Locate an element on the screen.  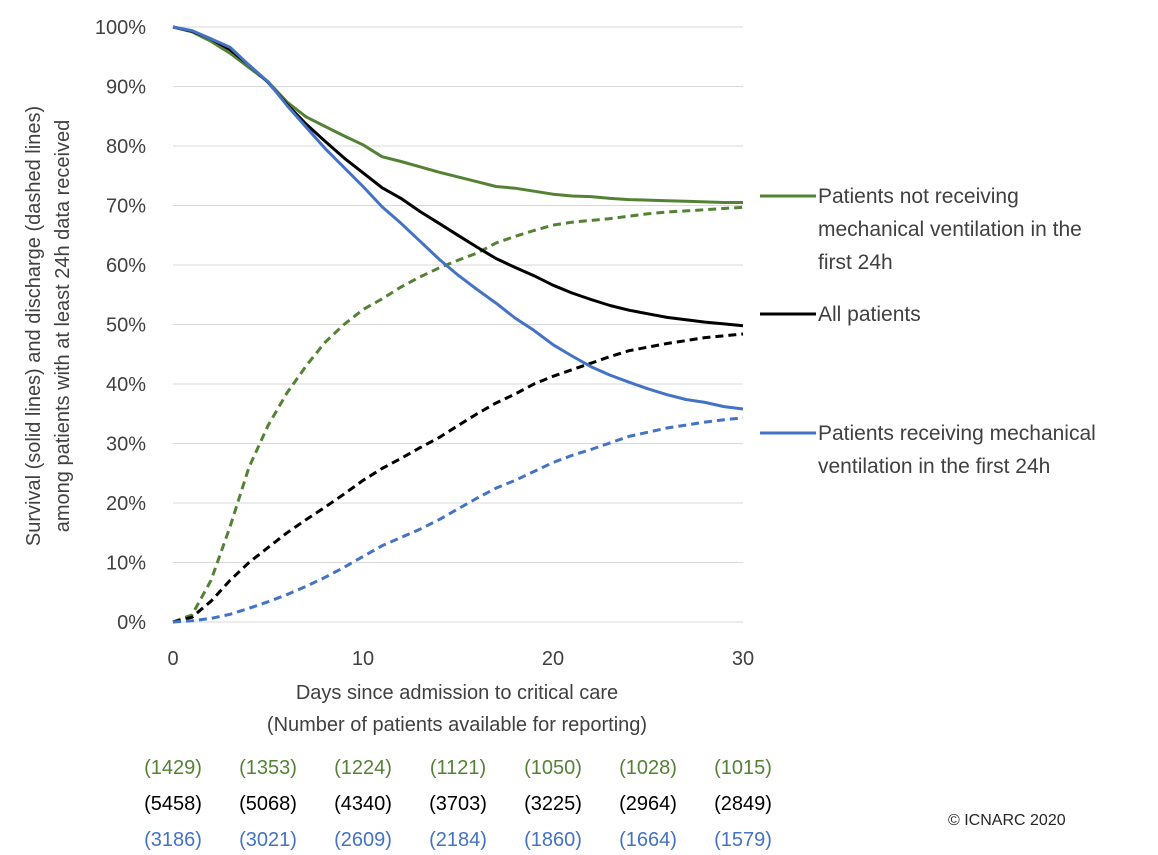
patient-count: (3225) is located at coordinates (553, 804).